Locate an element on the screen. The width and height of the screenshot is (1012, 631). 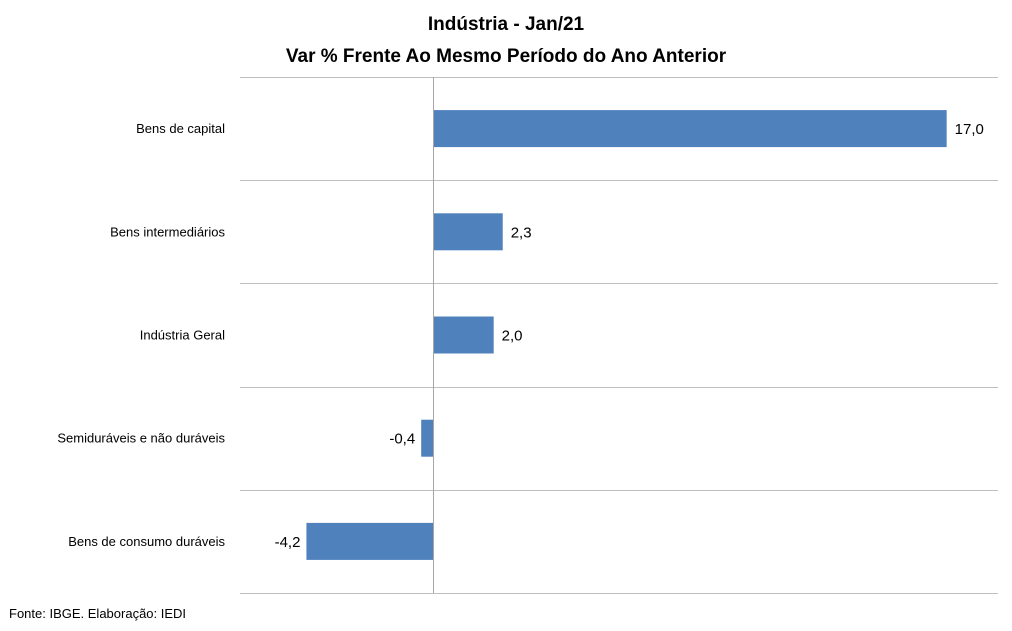
data-label: 2,3 is located at coordinates (521, 232).